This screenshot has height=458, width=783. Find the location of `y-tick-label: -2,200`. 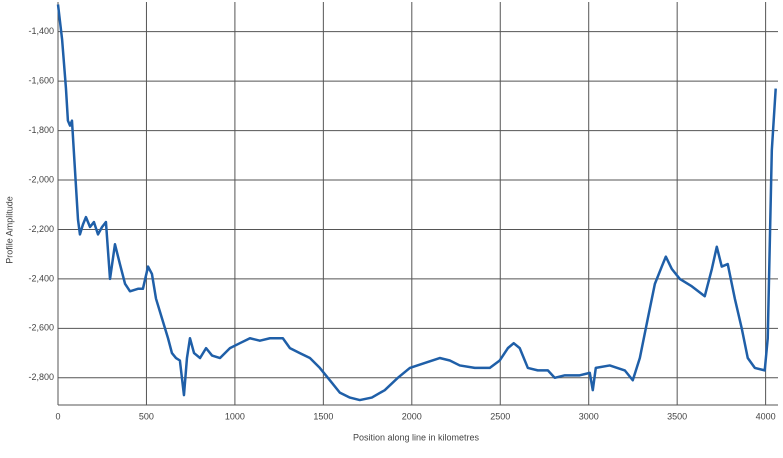

y-tick-label: -2,200 is located at coordinates (41, 229).